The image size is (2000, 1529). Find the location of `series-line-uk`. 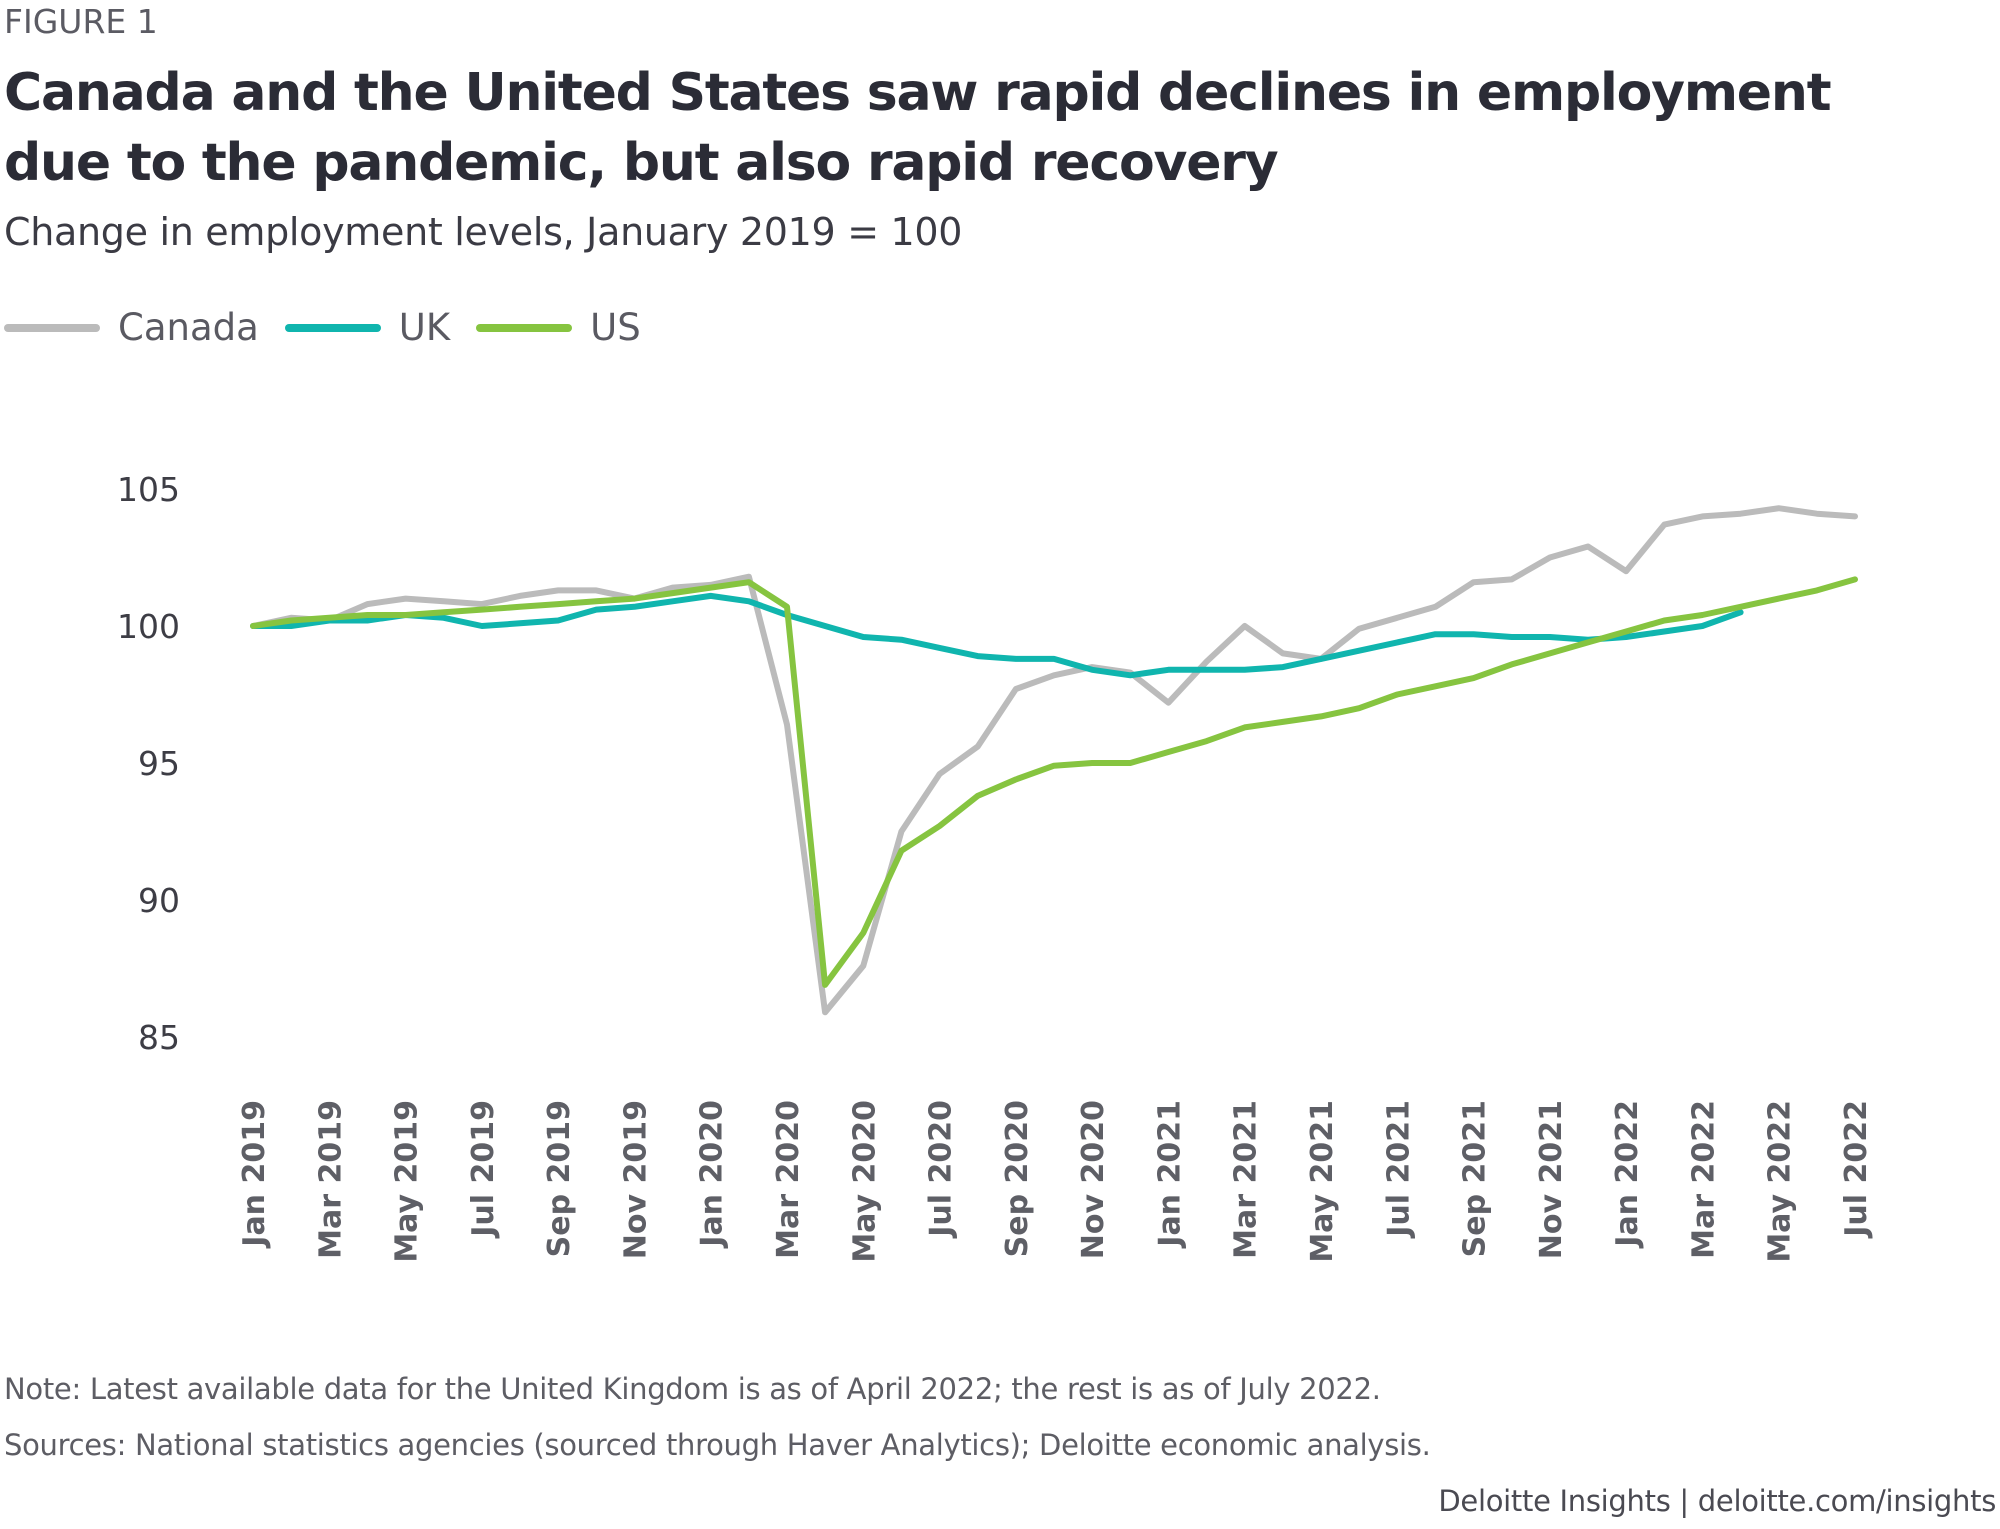

series-line-uk is located at coordinates (997, 635).